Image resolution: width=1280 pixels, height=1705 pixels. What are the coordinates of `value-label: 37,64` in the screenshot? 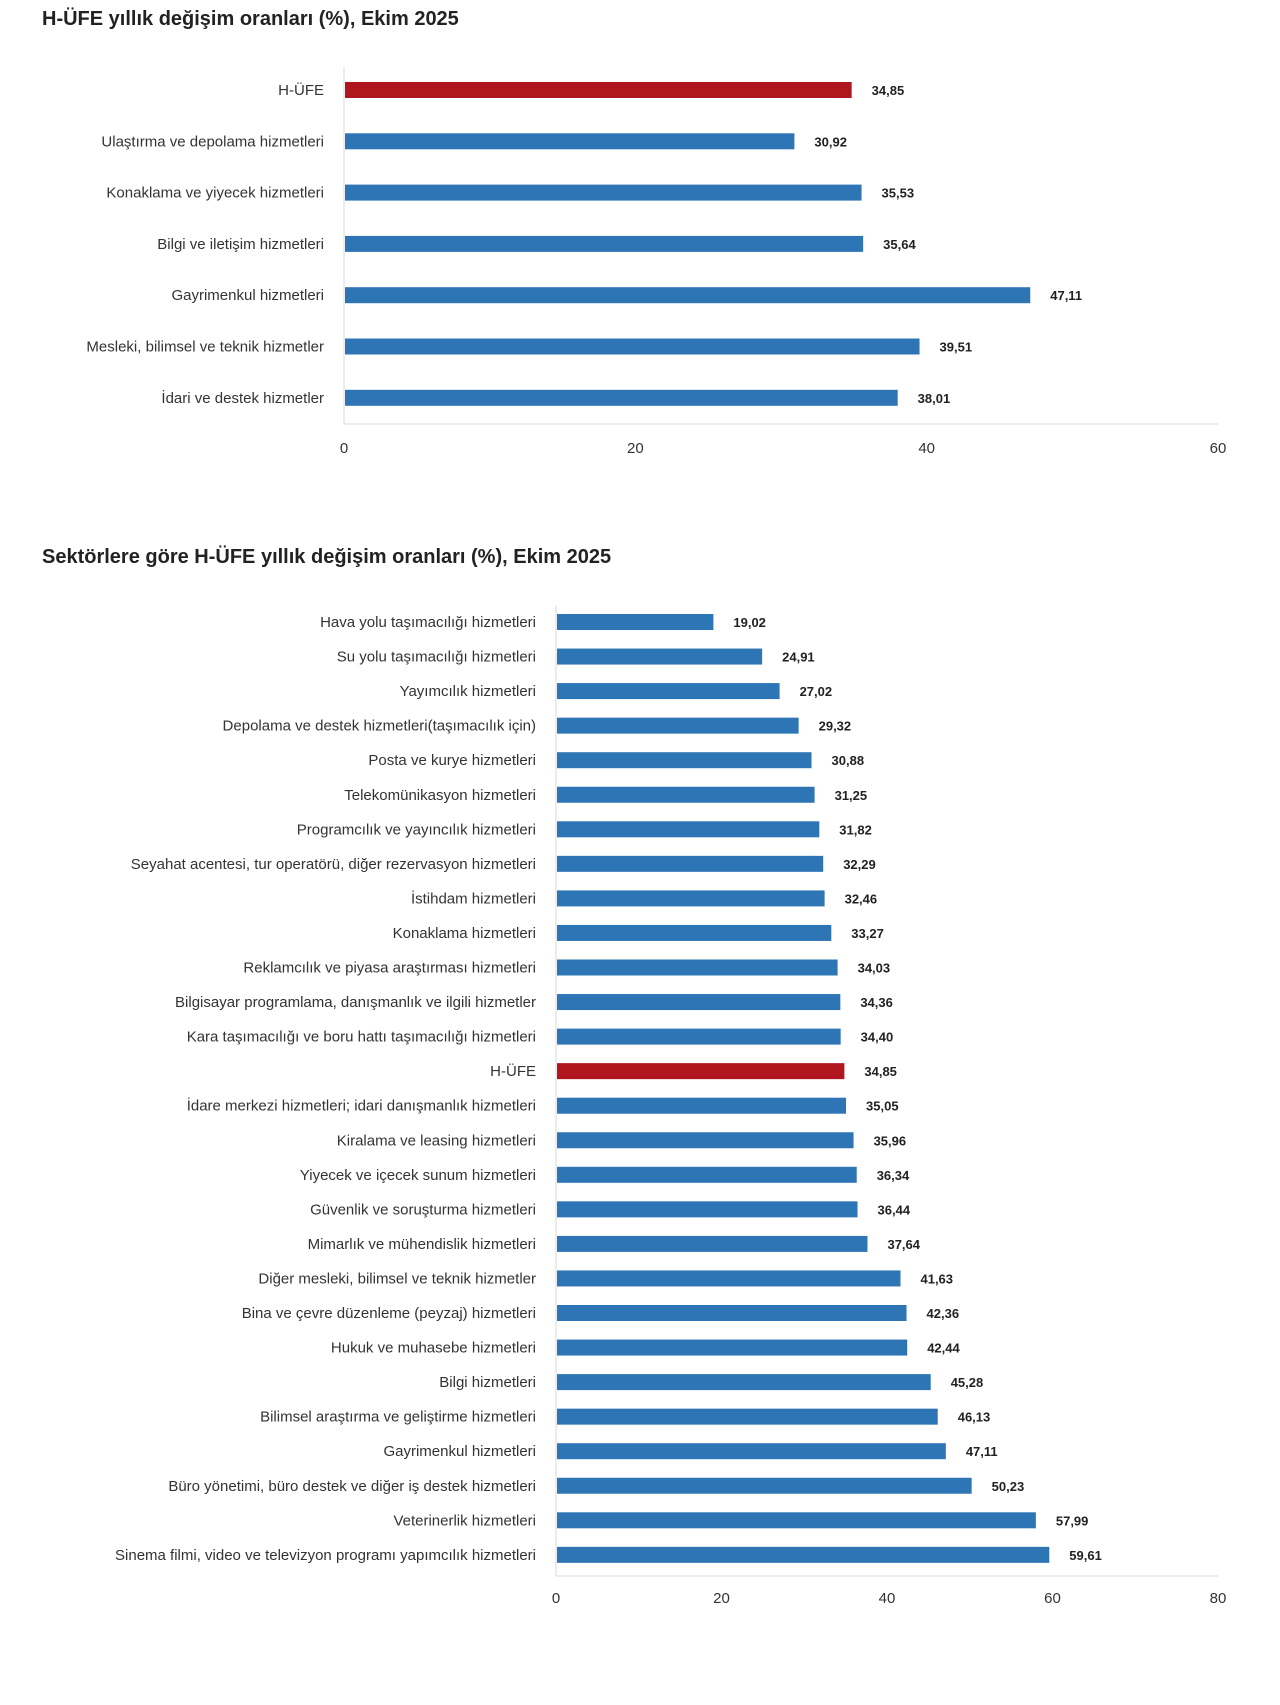 It's located at (903, 1244).